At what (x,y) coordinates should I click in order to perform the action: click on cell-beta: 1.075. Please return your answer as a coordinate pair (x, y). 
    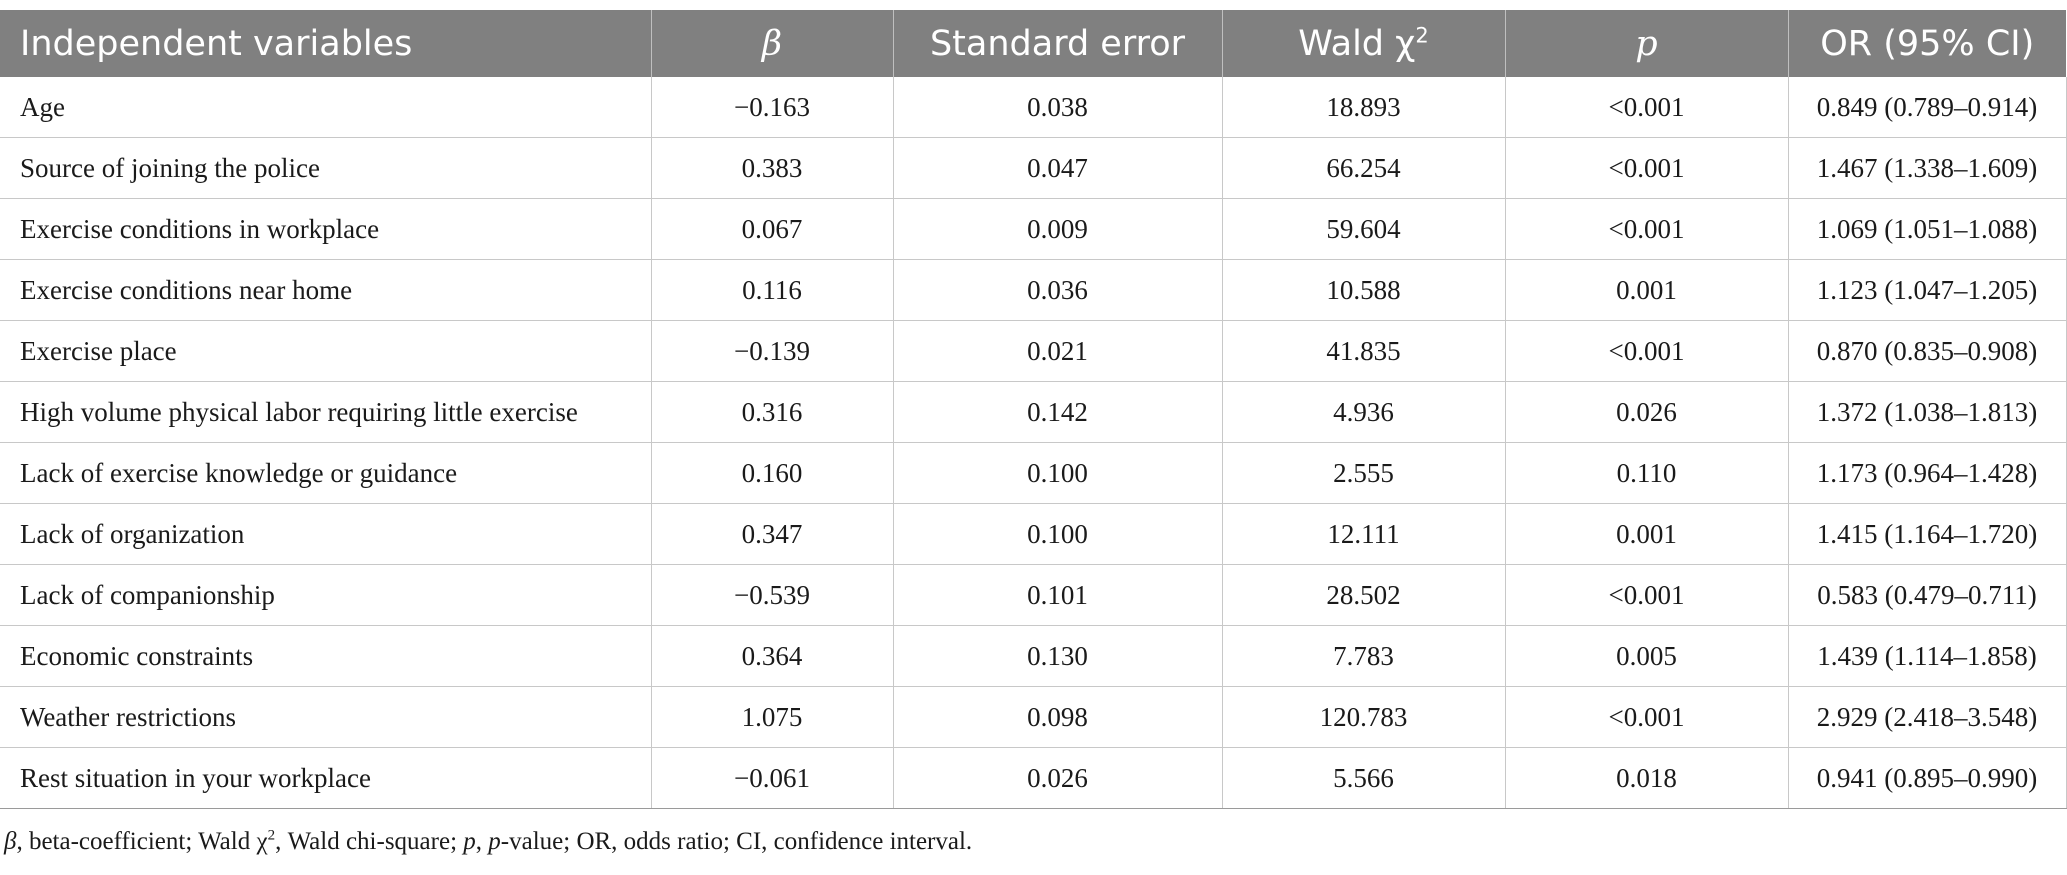
    Looking at the image, I should click on (772, 717).